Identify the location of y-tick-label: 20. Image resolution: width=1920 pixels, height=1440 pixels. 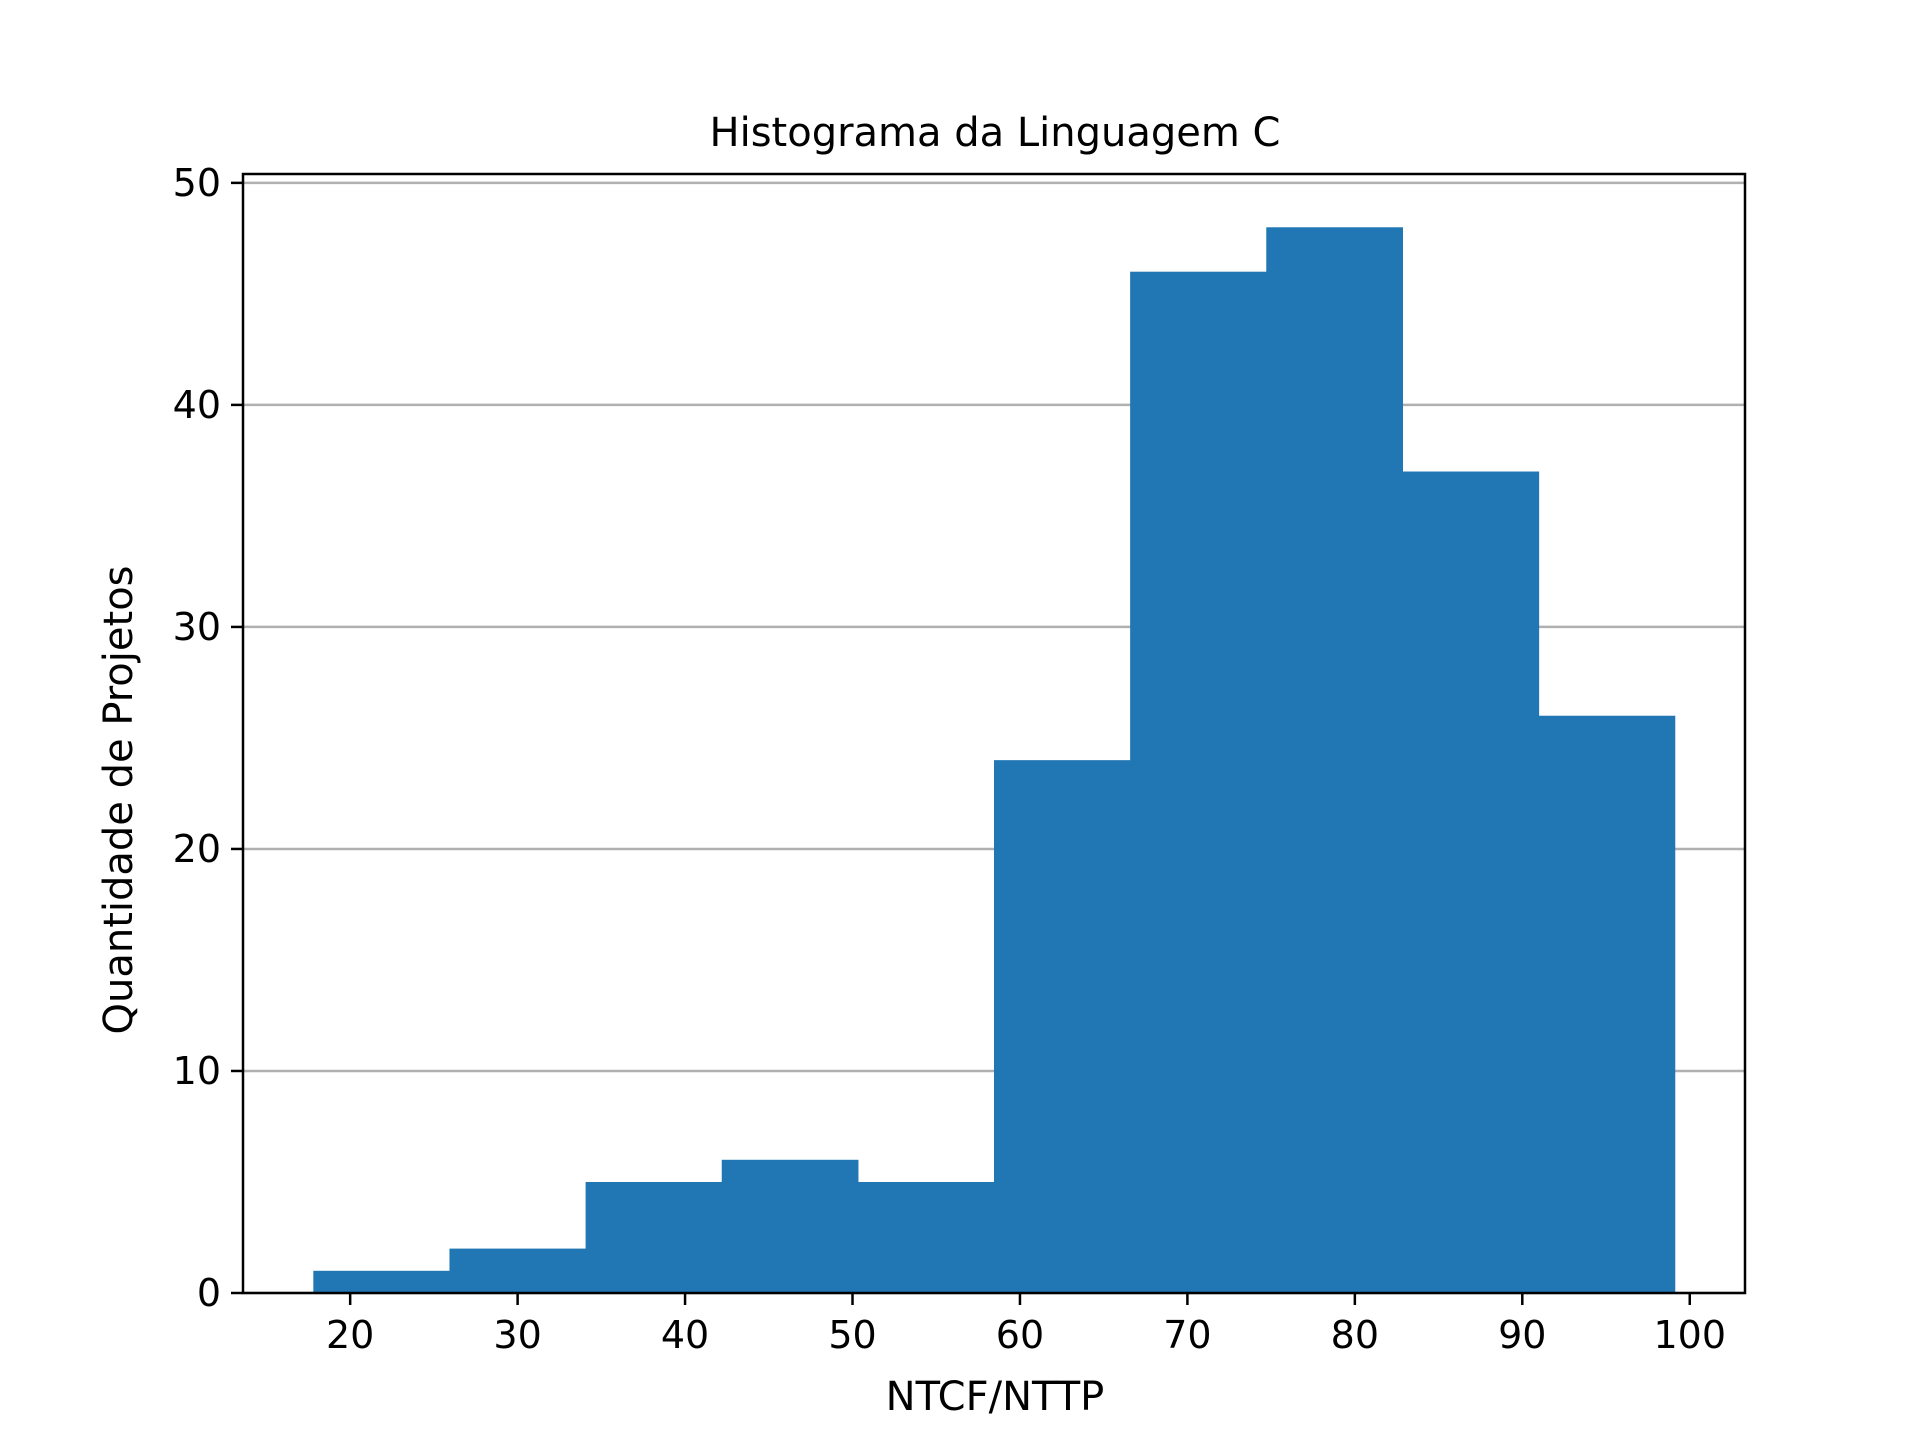
(197, 849).